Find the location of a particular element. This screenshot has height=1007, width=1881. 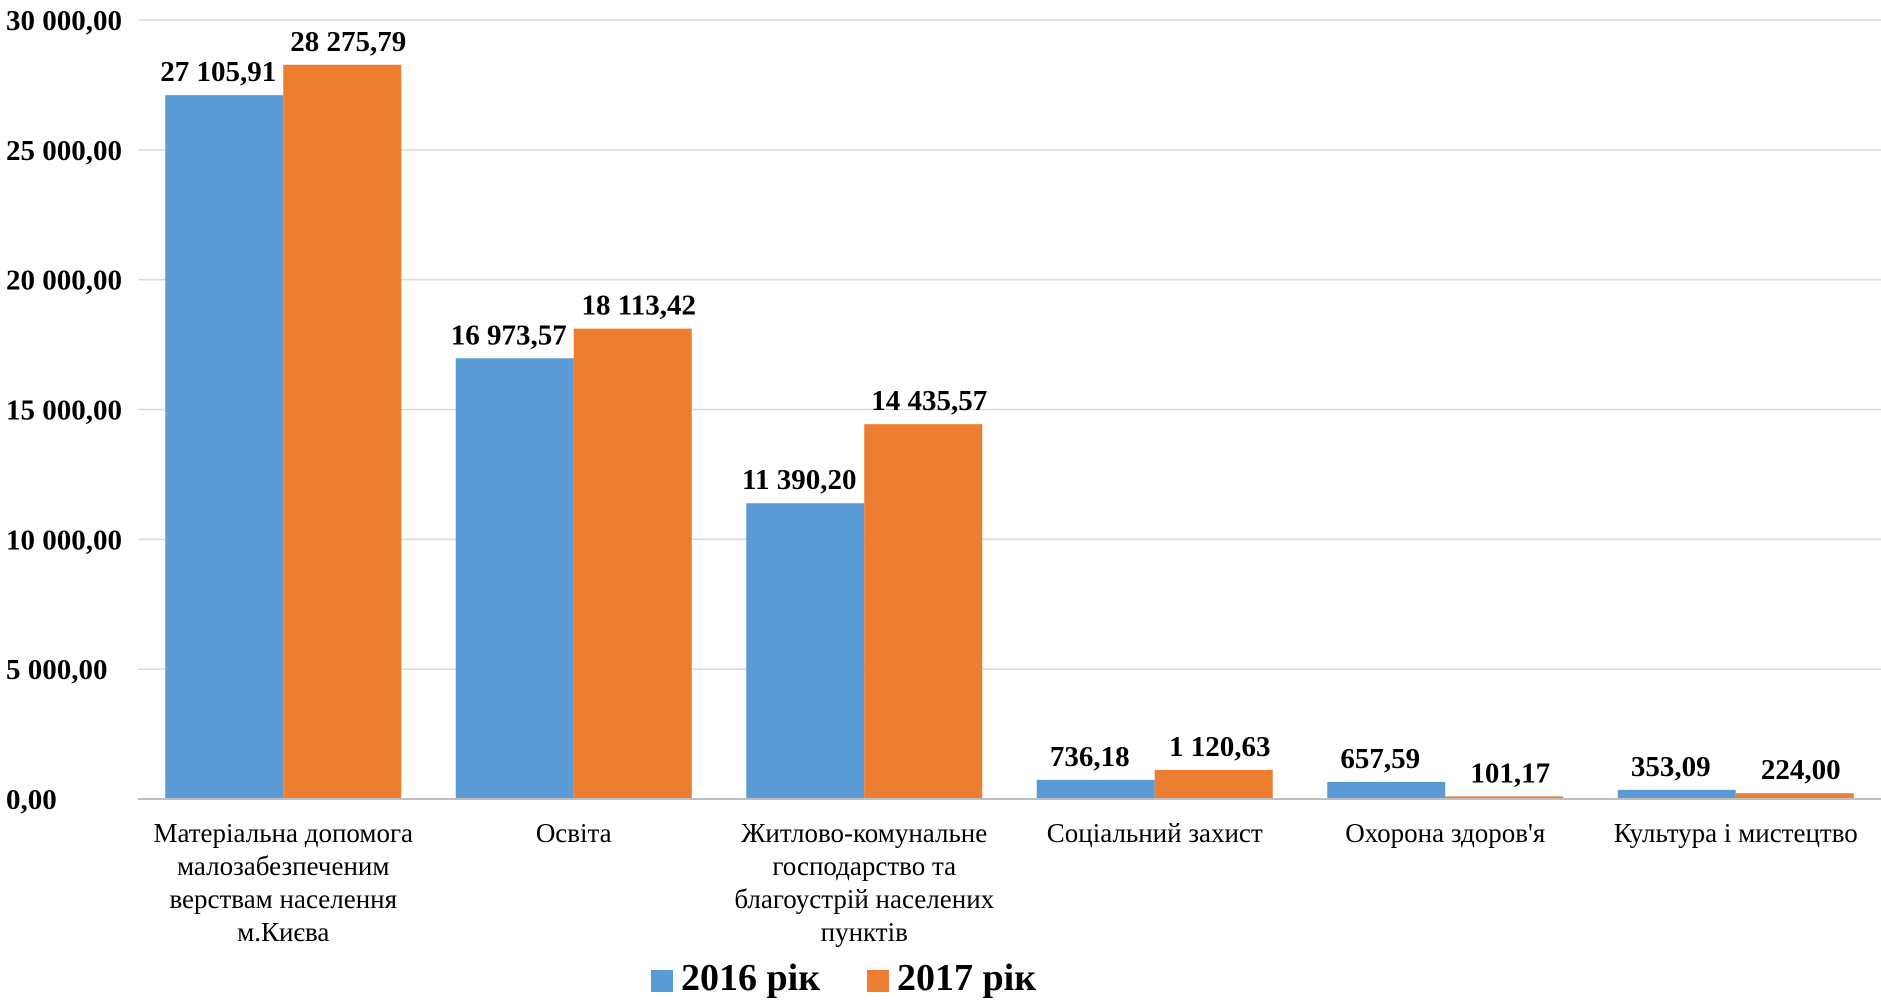

x-category-label: Охорона здоров'я is located at coordinates (1445, 833).